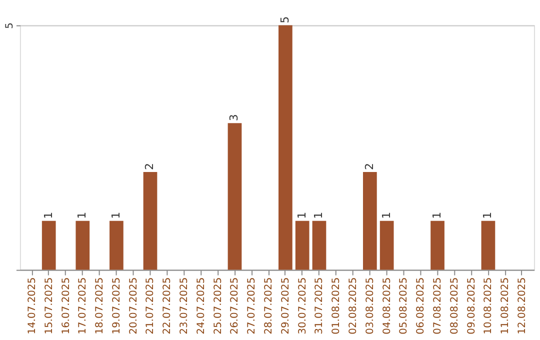 Image resolution: width=540 pixels, height=340 pixels. I want to click on x-tick-label: 14.07.2025, so click(32, 305).